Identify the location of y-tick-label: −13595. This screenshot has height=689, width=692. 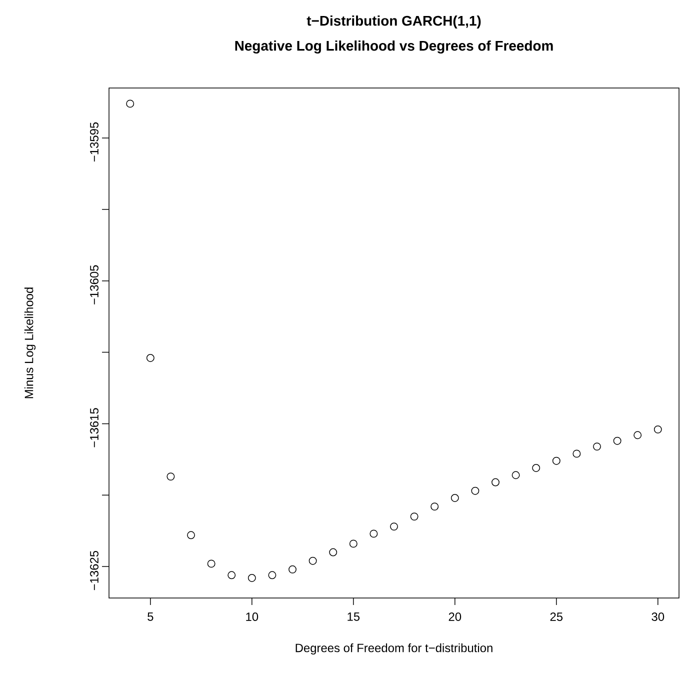
(94, 142).